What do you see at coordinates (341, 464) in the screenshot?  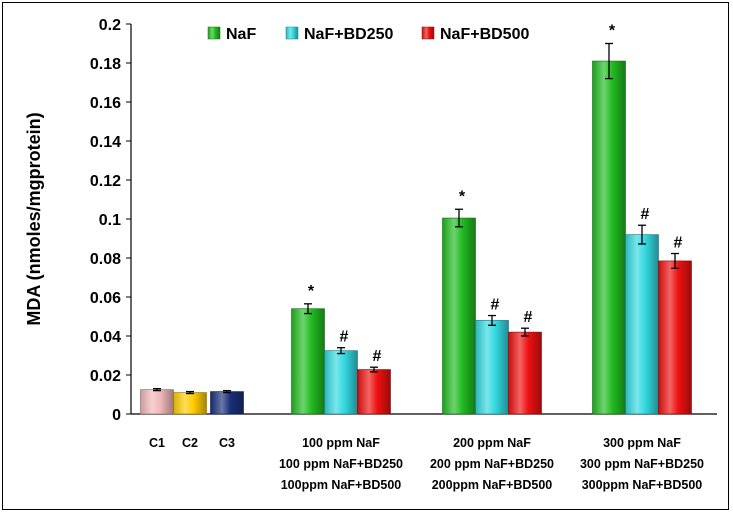 I see `x-group-label: 100 ppm NaF+BD250` at bounding box center [341, 464].